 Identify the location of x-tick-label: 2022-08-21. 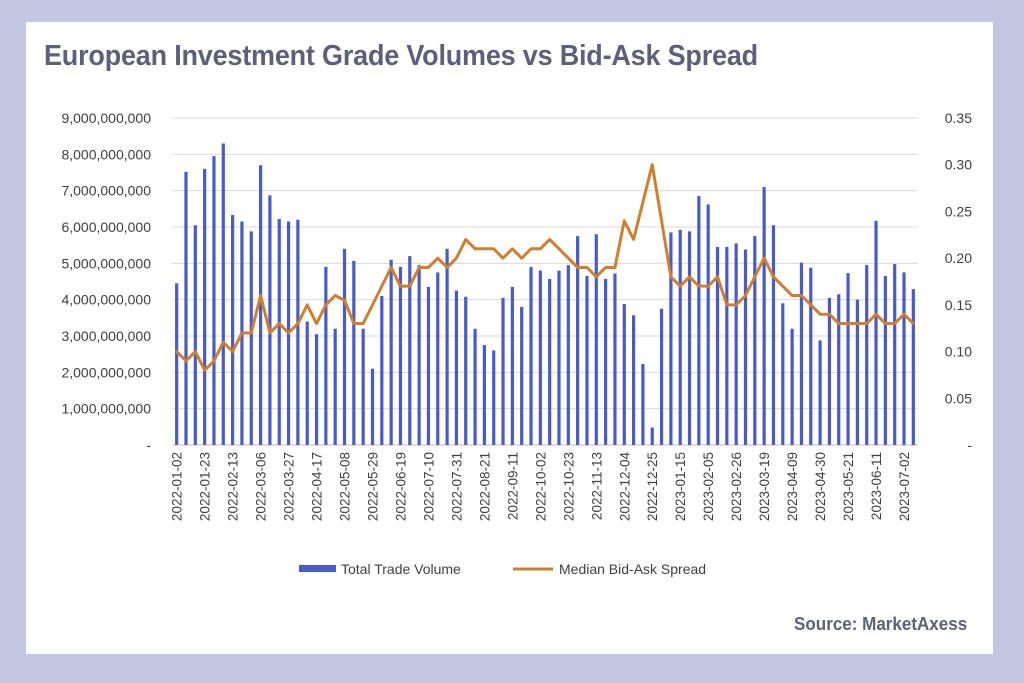
(484, 486).